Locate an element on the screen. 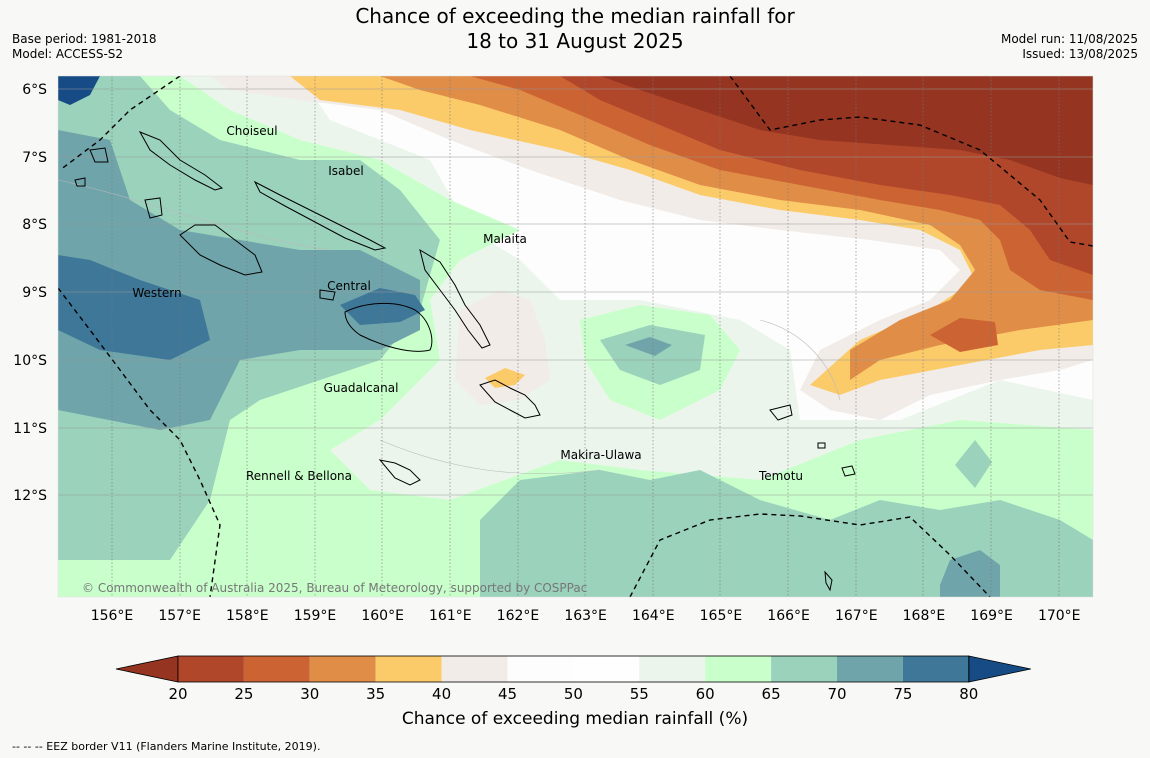  latitude-labels: 6°S 7°S 8°S 9°S 10°S 11°S 12°S is located at coordinates (30, 293).